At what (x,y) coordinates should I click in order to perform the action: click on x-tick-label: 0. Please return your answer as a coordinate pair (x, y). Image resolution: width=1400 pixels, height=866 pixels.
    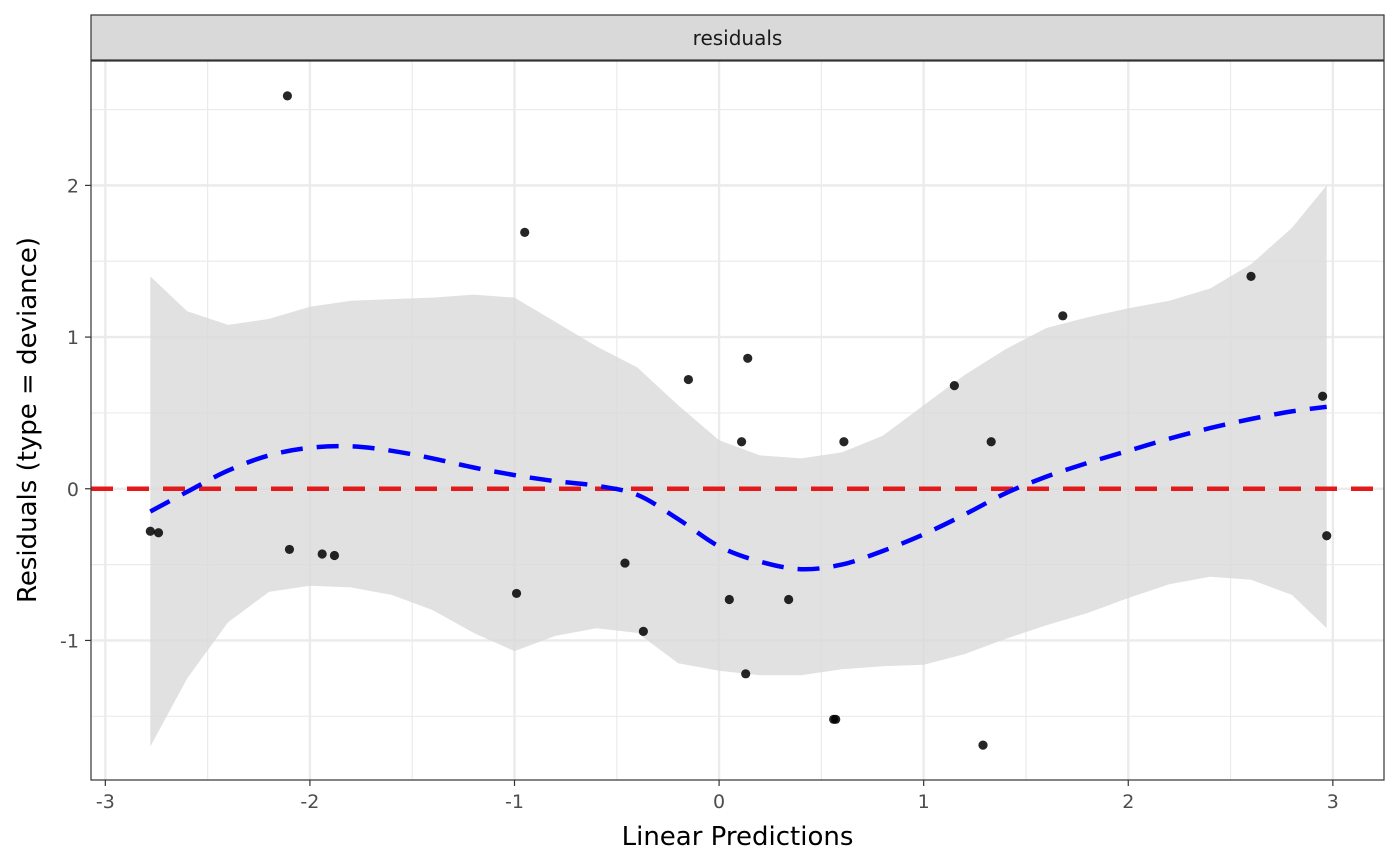
    Looking at the image, I should click on (719, 802).